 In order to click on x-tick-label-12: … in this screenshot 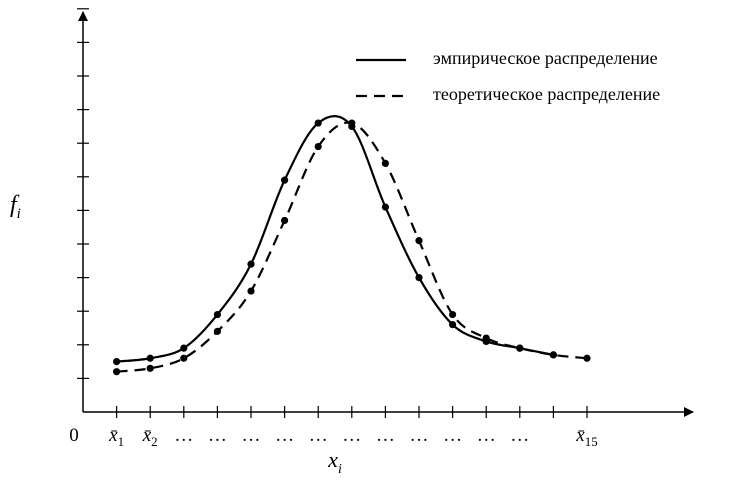, I will do `click(486, 435)`.